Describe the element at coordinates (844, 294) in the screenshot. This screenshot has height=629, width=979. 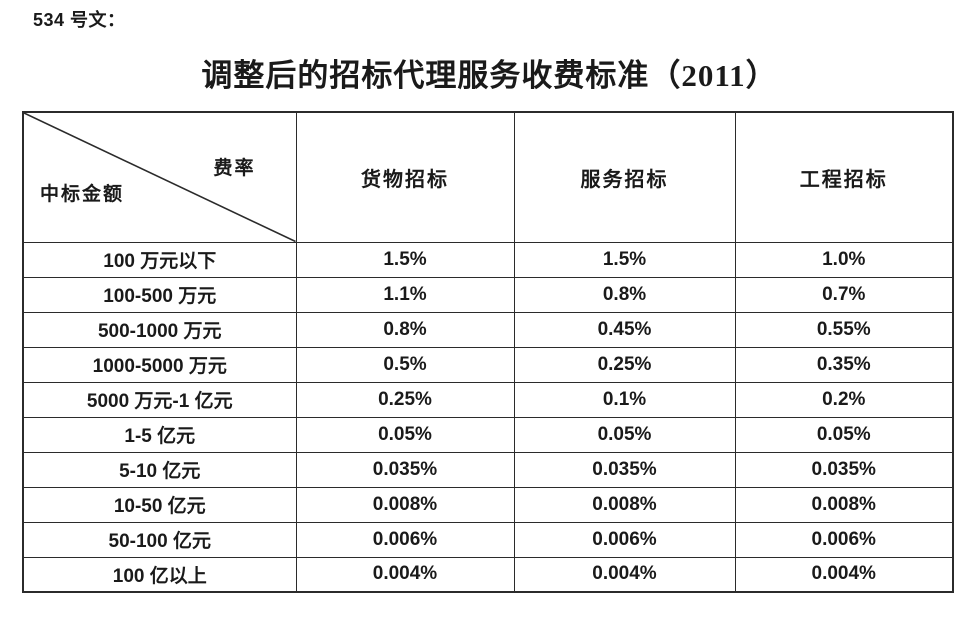
I see `rate-cell: 0.7%` at that location.